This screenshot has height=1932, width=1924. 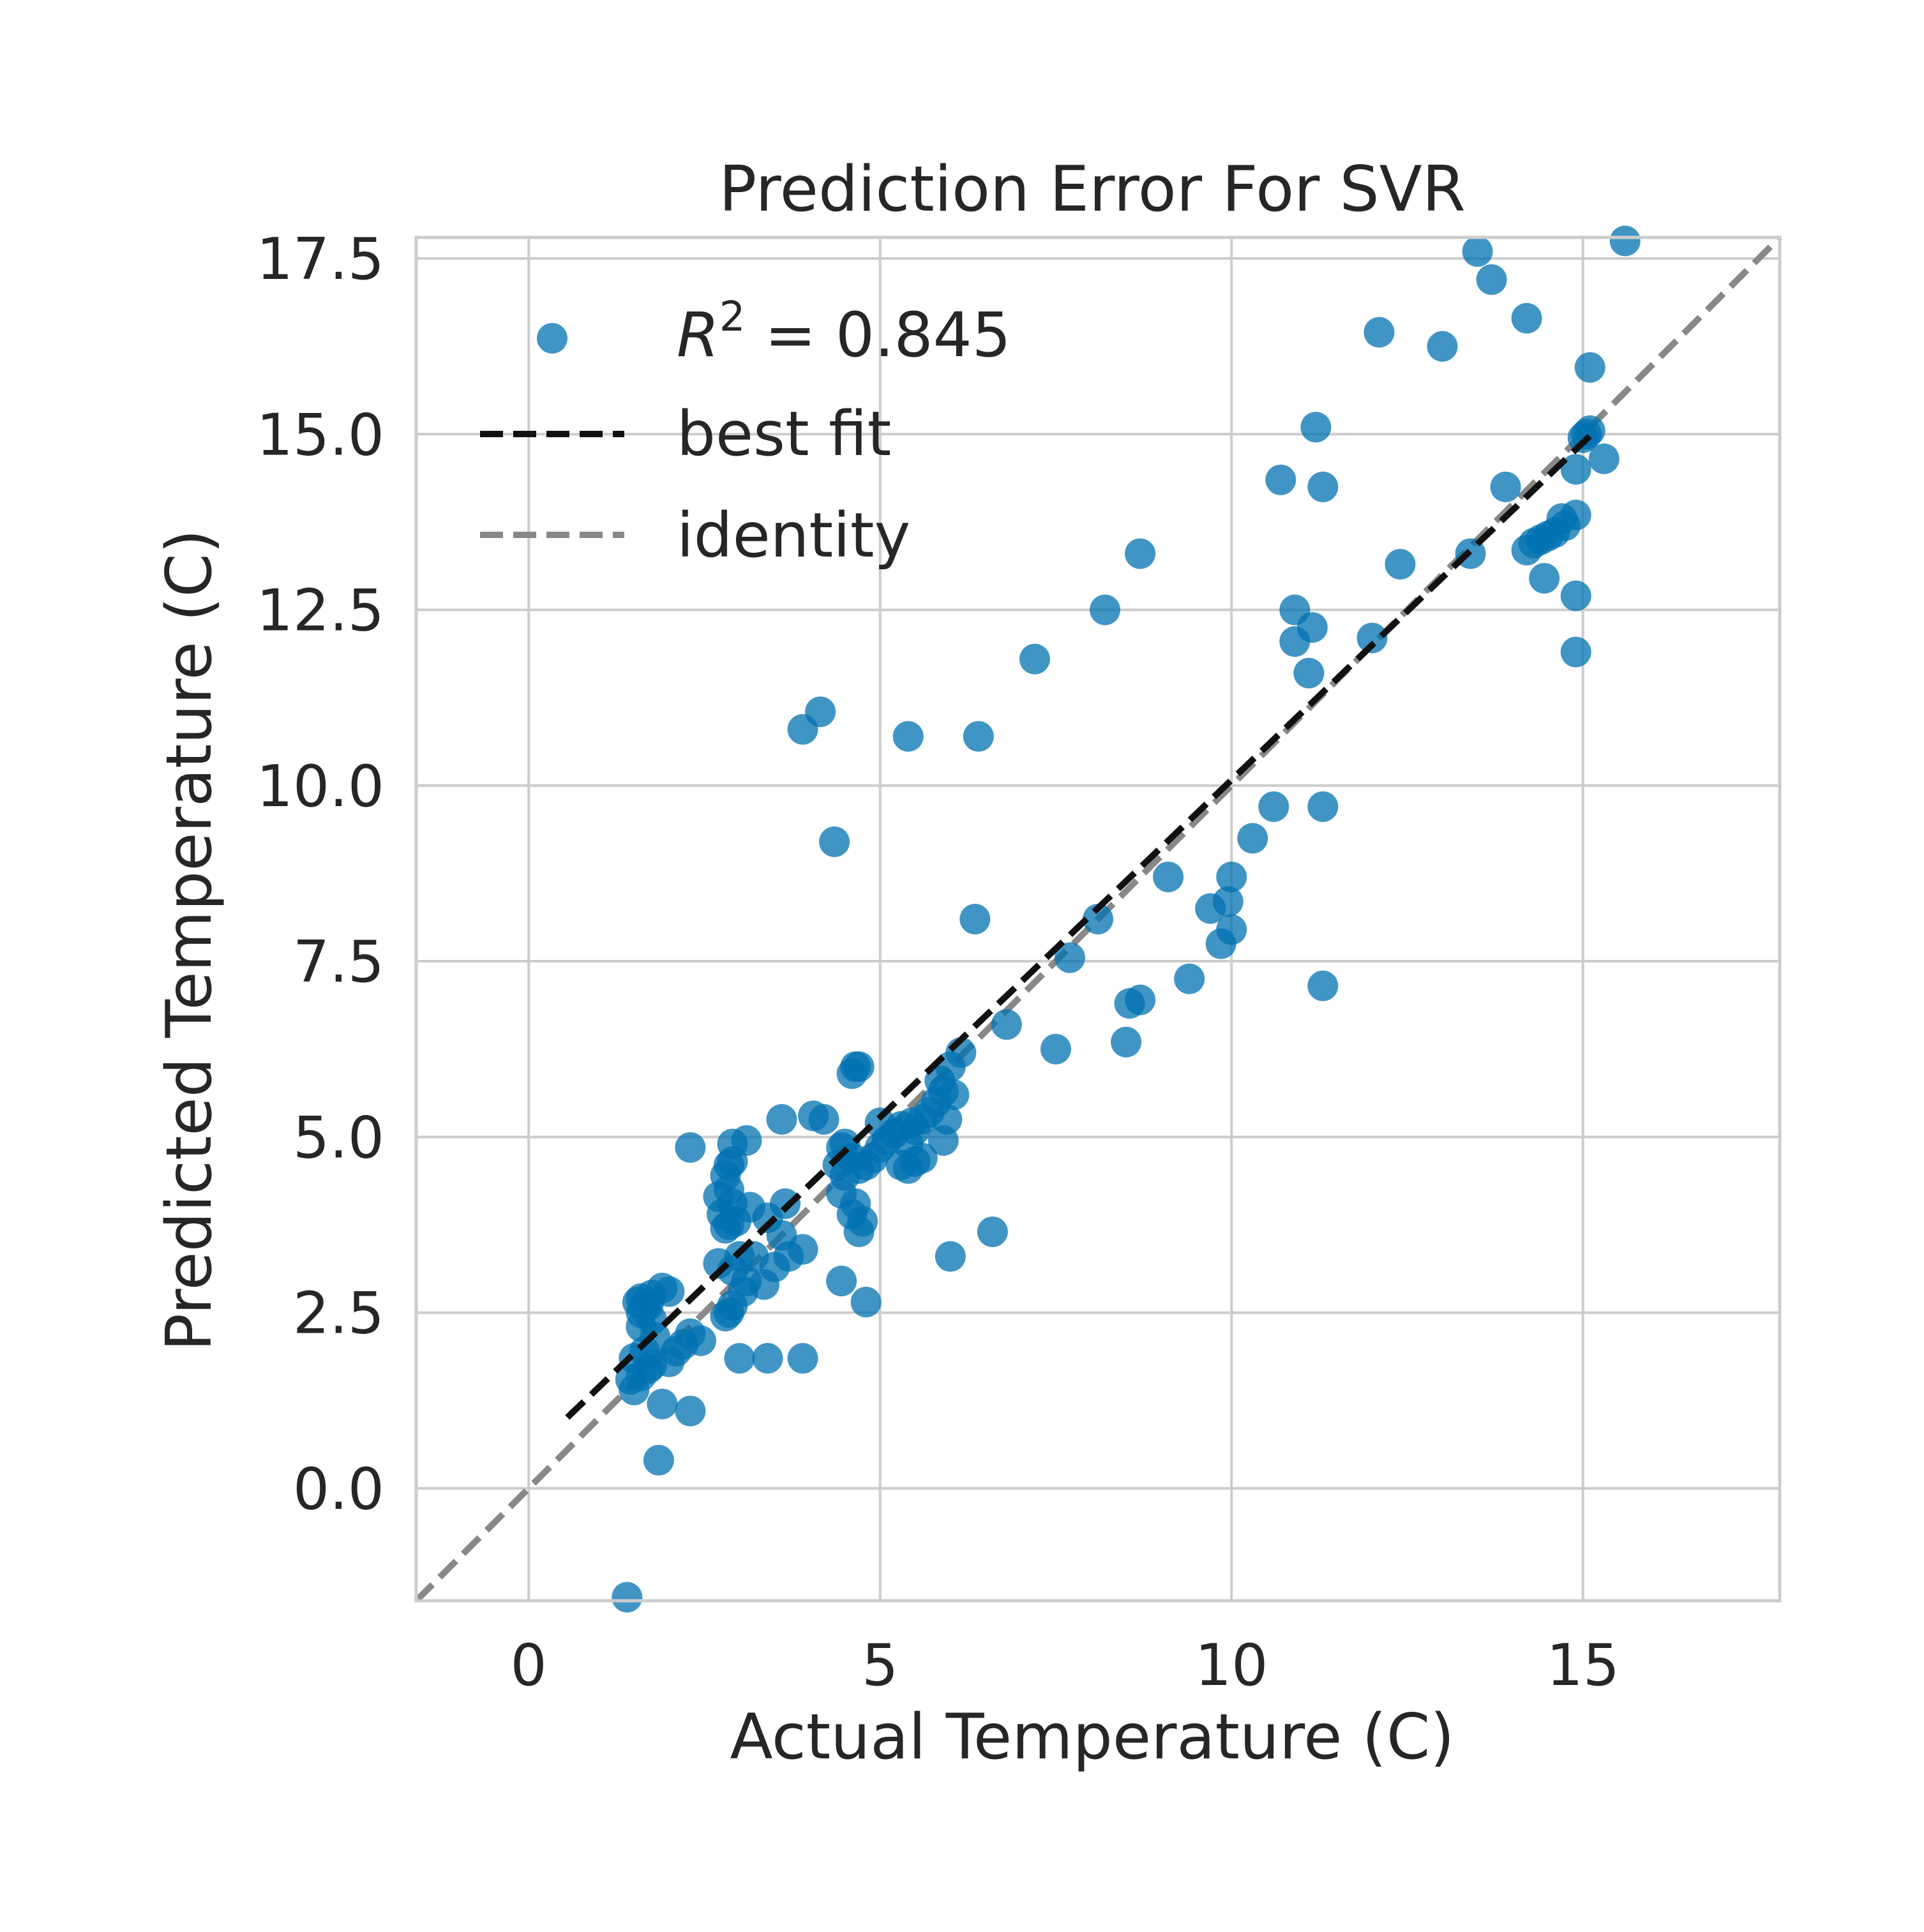 What do you see at coordinates (339, 1313) in the screenshot?
I see `y-tick-label: 2.5` at bounding box center [339, 1313].